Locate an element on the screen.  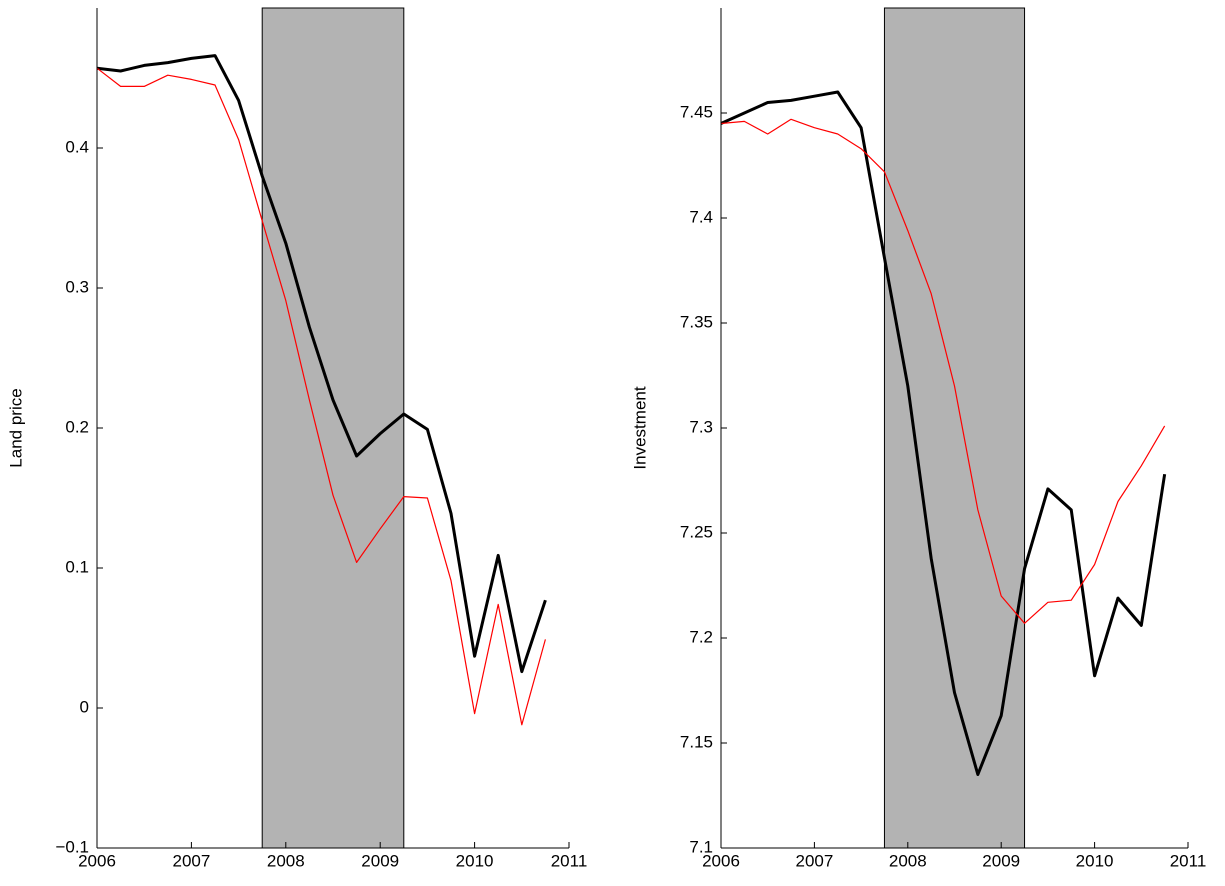
y-tick-label: 0.4 is located at coordinates (77, 146).